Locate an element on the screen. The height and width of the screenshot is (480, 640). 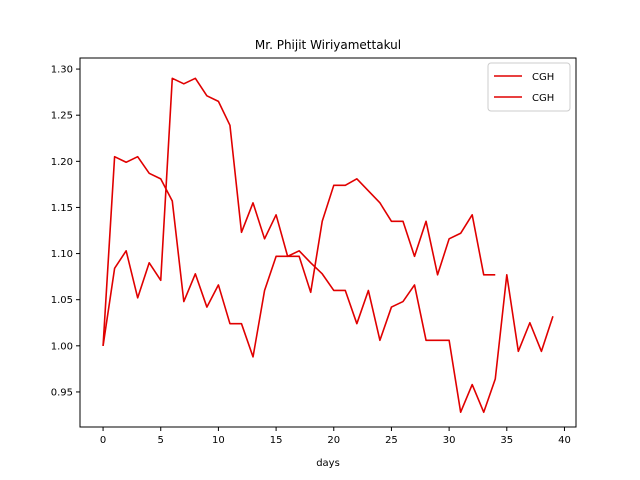
x-tick-label: 5 is located at coordinates (161, 440).